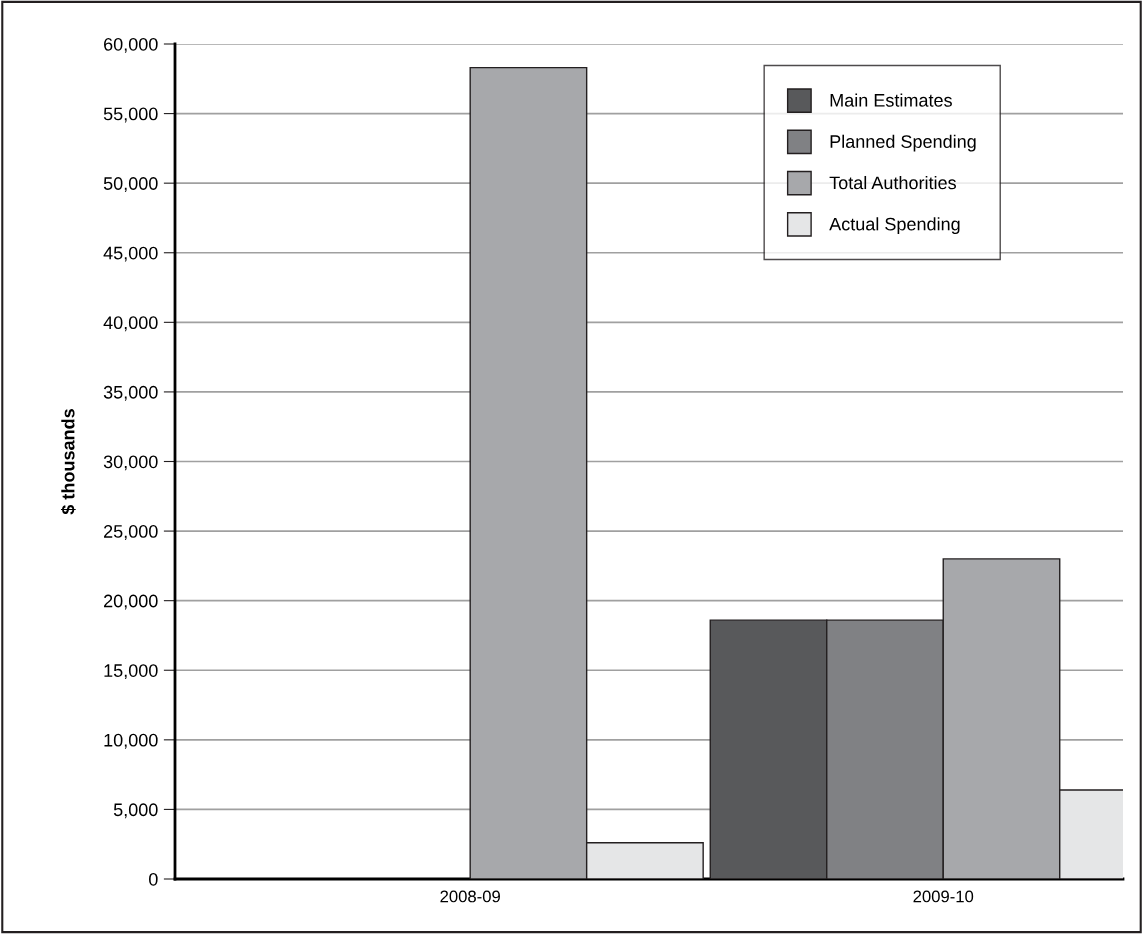  What do you see at coordinates (130, 463) in the screenshot?
I see `y-tick-label: 30,000` at bounding box center [130, 463].